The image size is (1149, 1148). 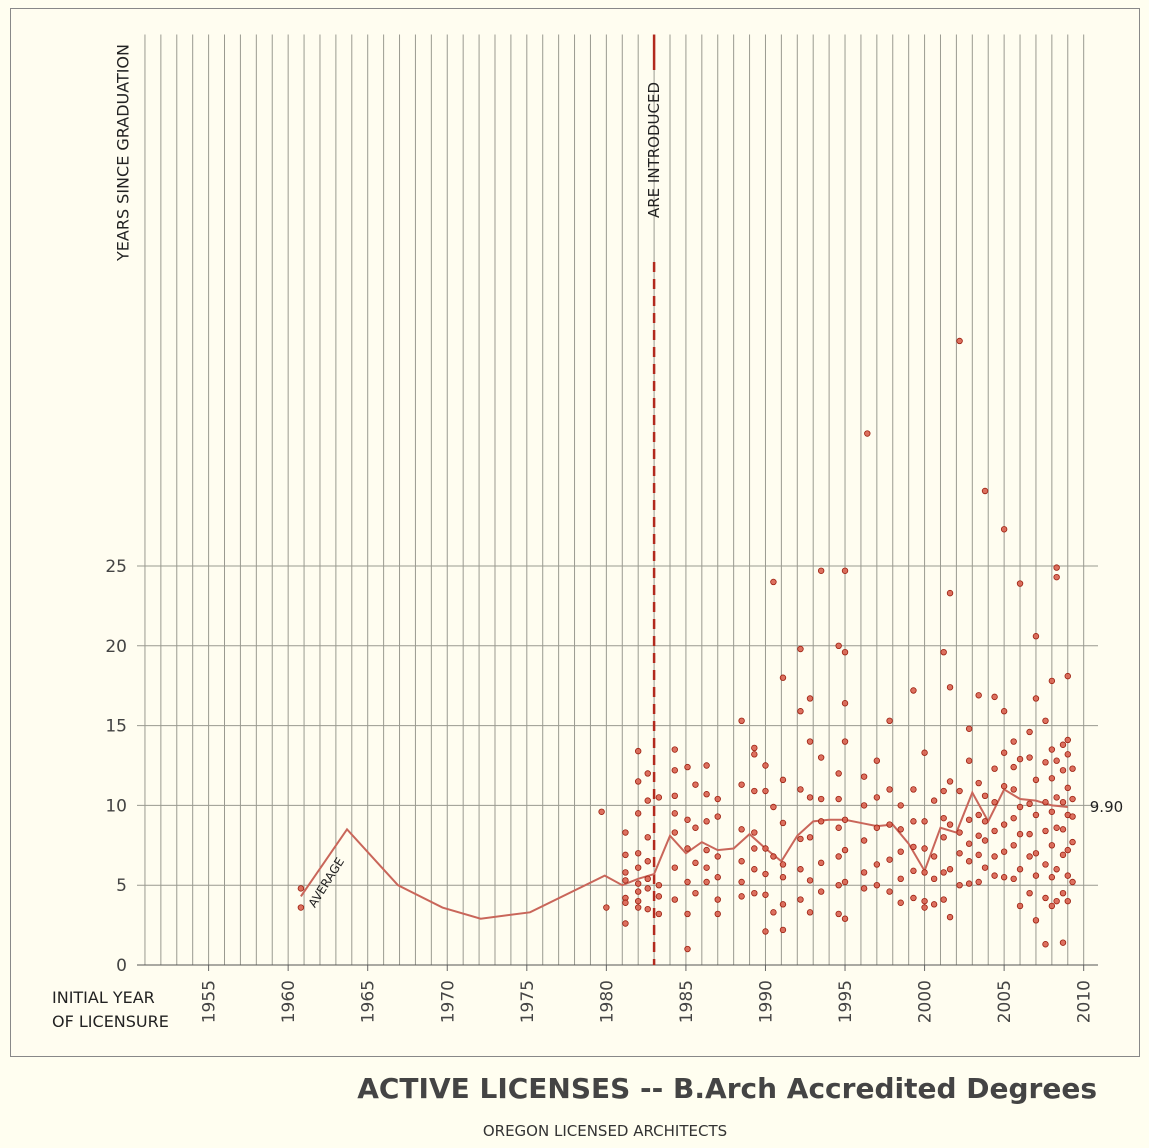 I want to click on x-tick-label: 2005, so click(x=1005, y=1001).